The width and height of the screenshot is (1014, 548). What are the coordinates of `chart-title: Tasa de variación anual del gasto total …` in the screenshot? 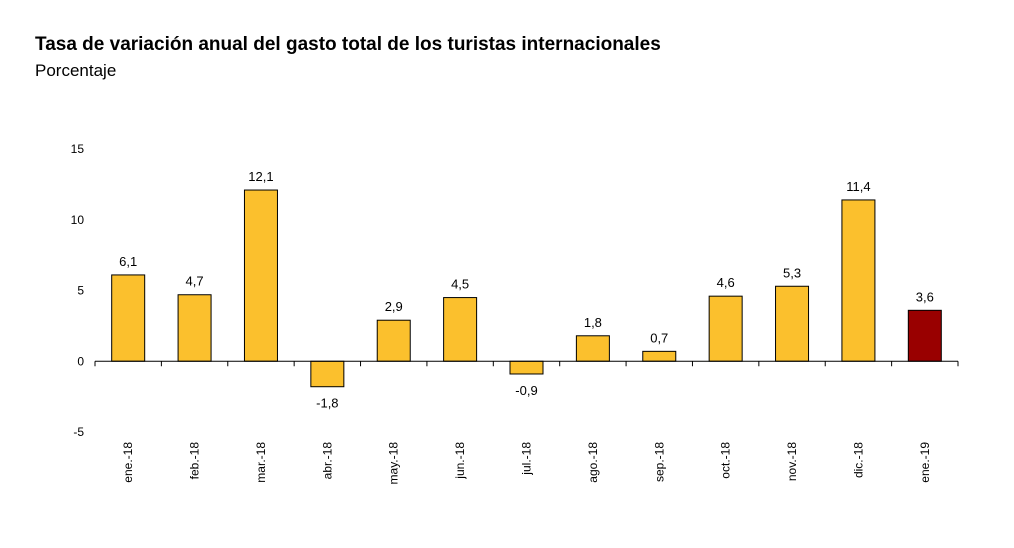 It's located at (348, 44).